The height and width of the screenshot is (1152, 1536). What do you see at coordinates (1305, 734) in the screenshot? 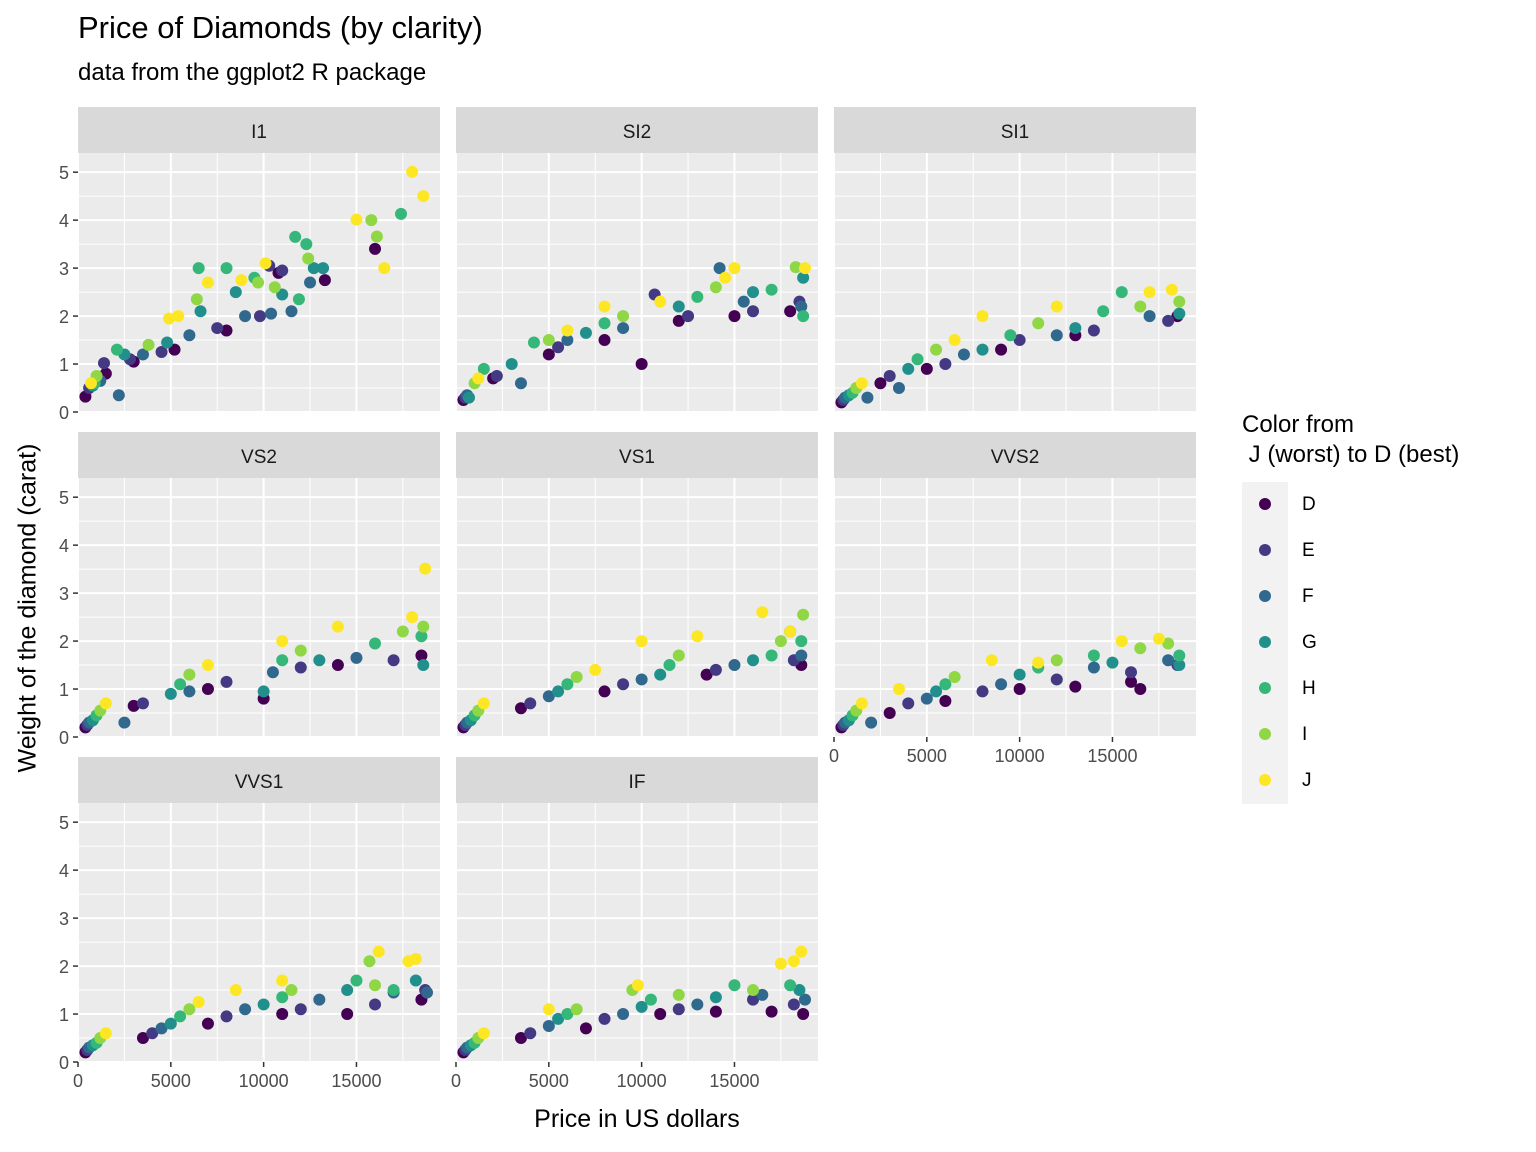
I see `legend-label: I` at bounding box center [1305, 734].